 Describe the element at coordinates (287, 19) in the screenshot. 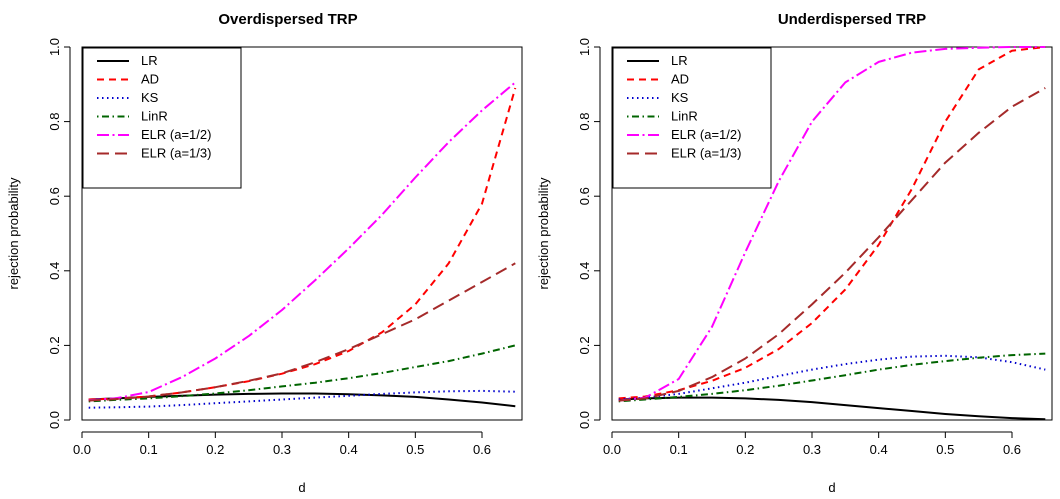

I see `chart-title: Overdispersed TRP` at that location.